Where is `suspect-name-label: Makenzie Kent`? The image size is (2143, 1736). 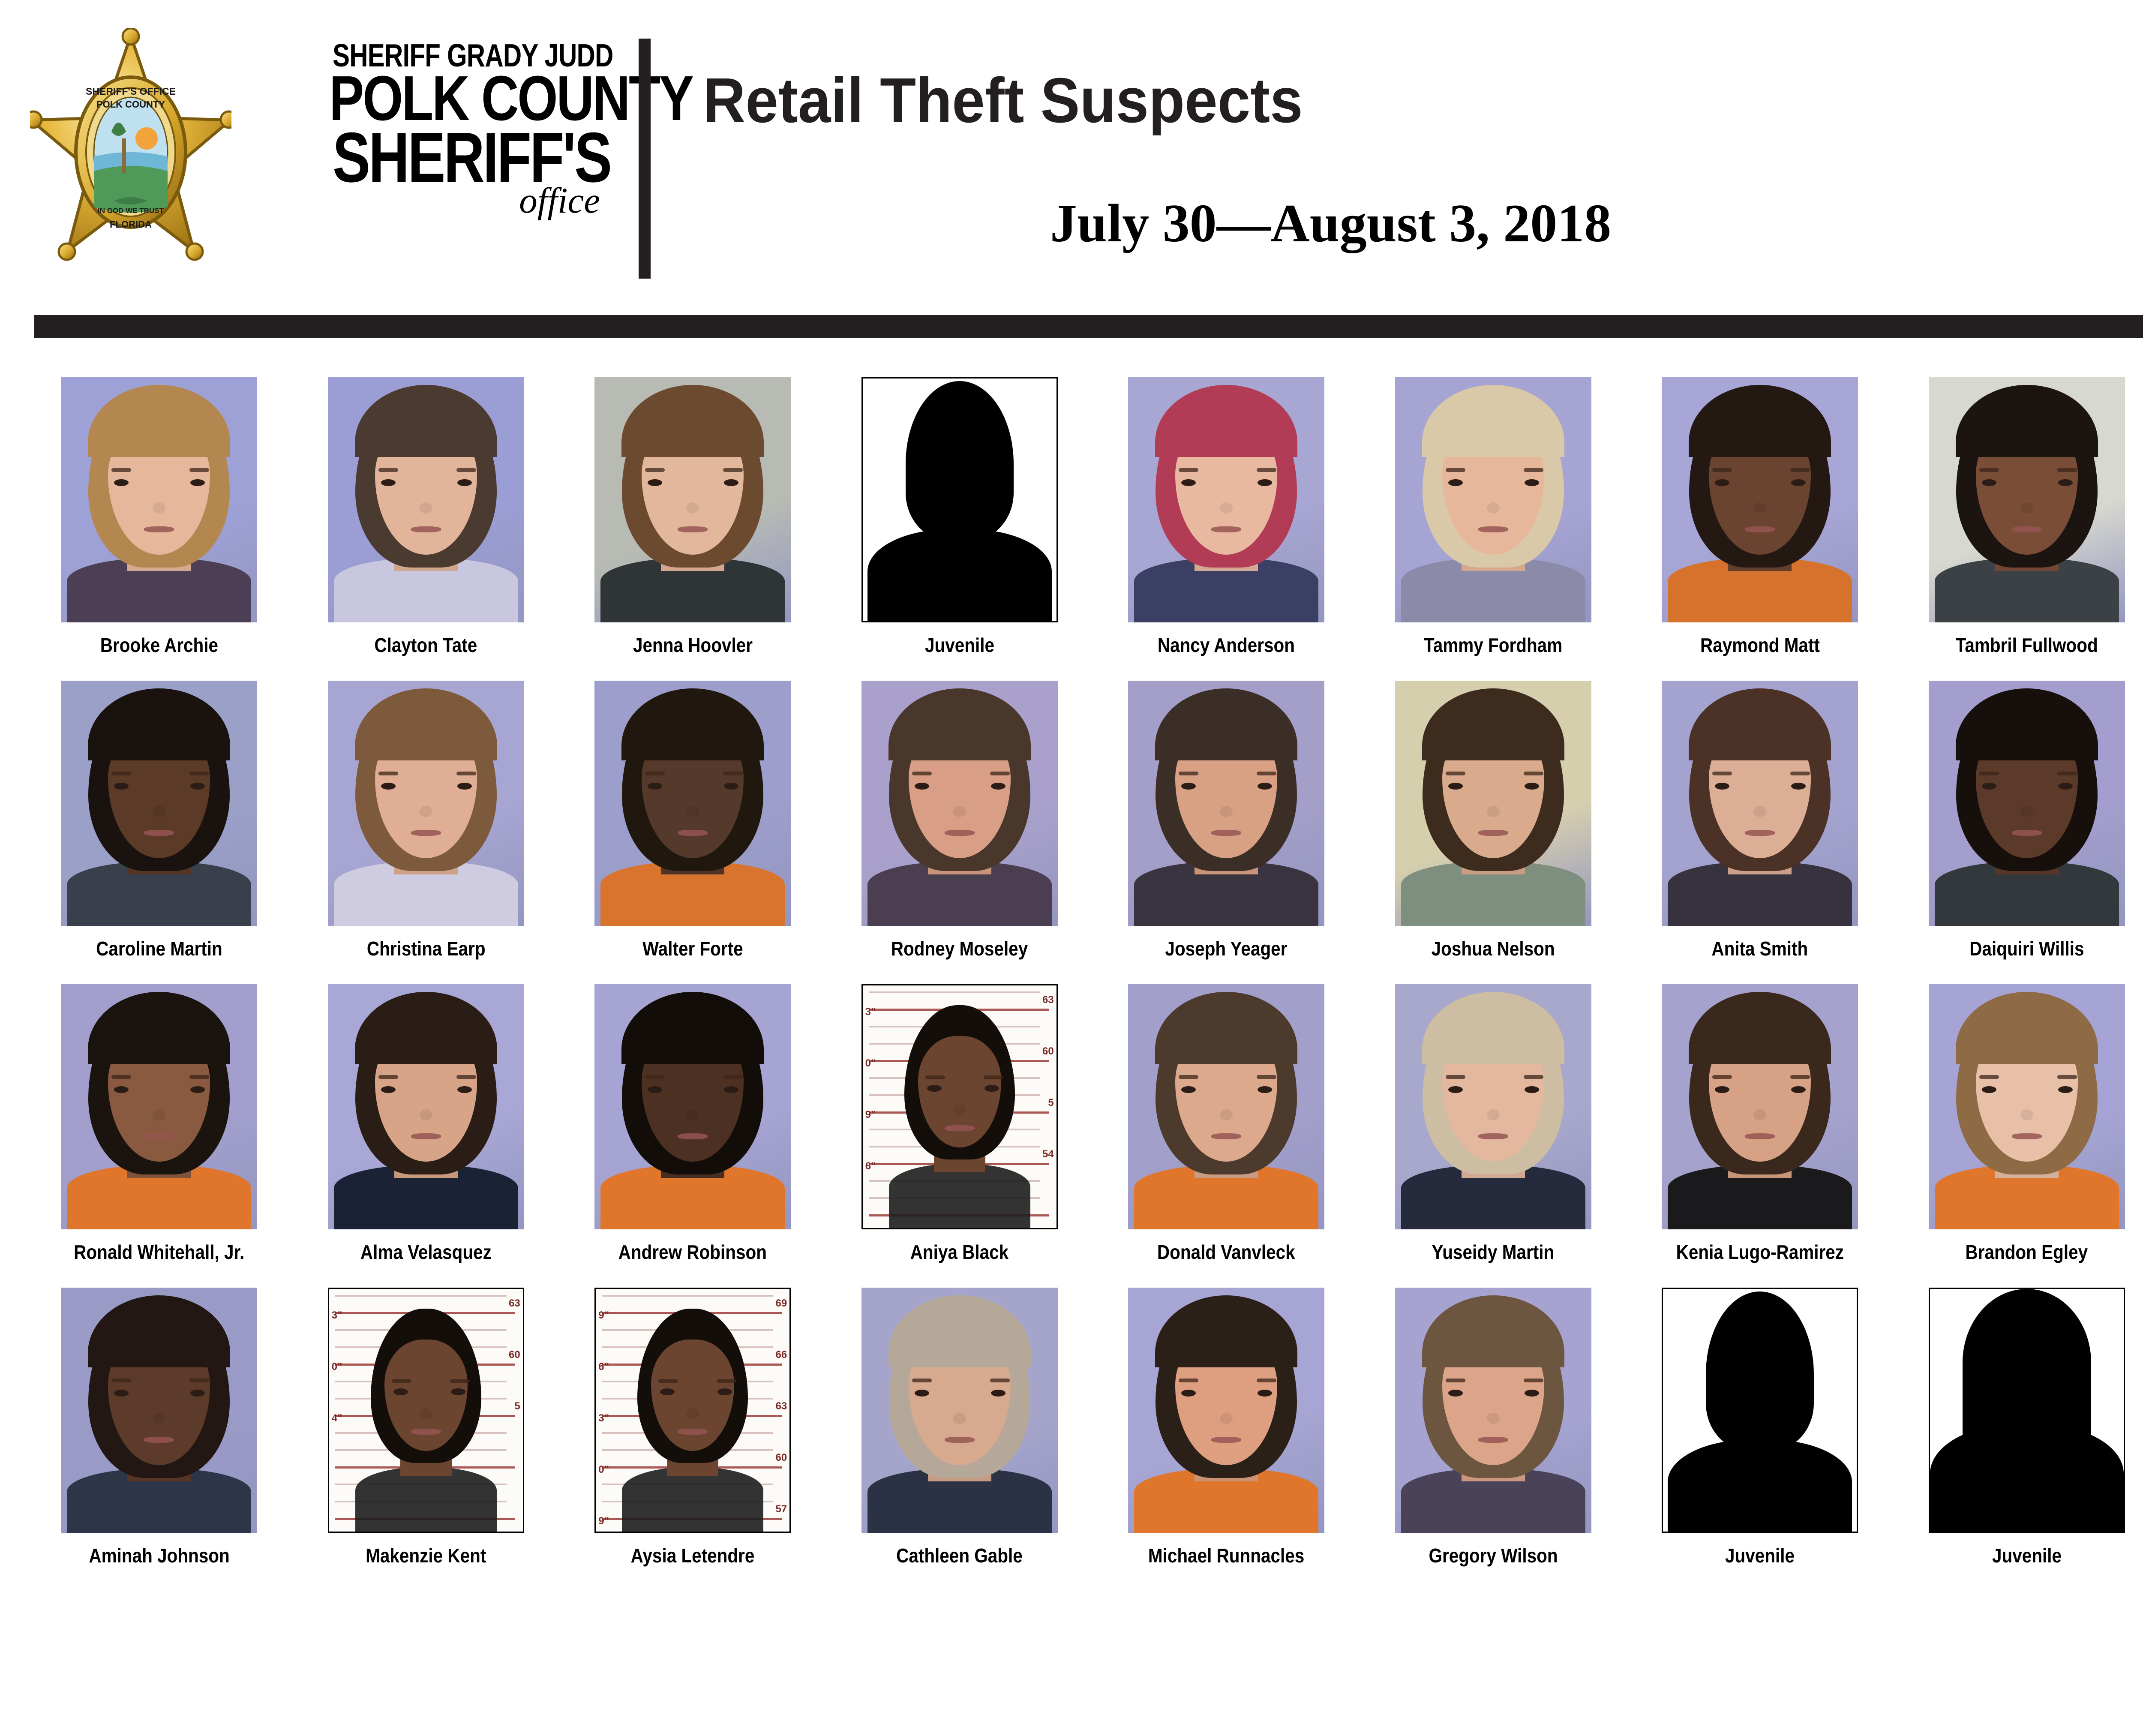 suspect-name-label: Makenzie Kent is located at coordinates (426, 1555).